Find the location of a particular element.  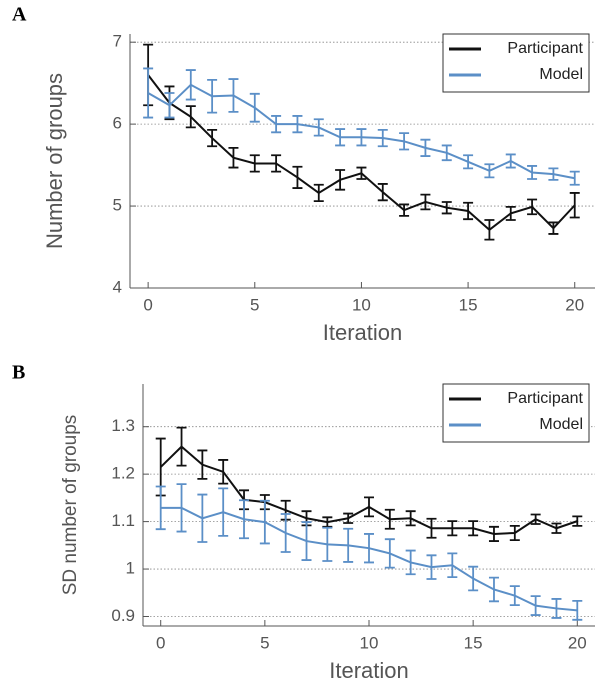

x-tick-label: 15 is located at coordinates (468, 304).